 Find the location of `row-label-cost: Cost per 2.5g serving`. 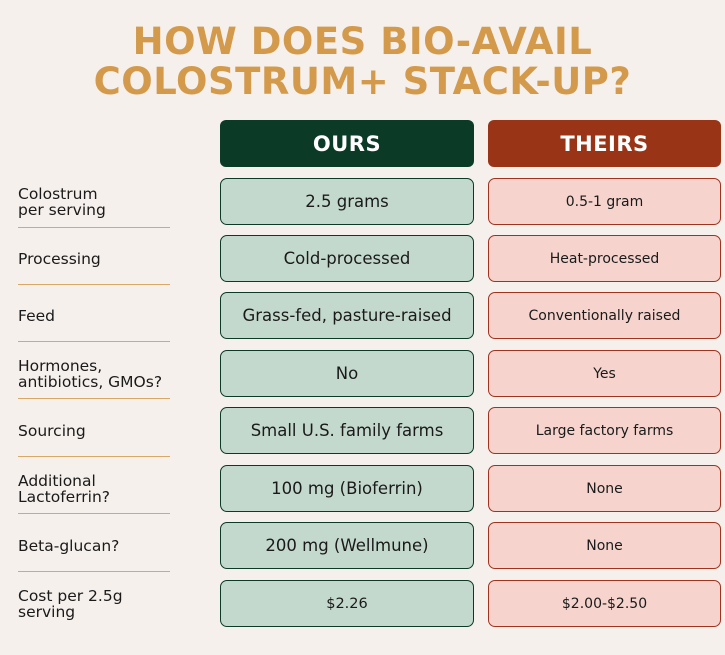

row-label-cost: Cost per 2.5g serving is located at coordinates (94, 604).